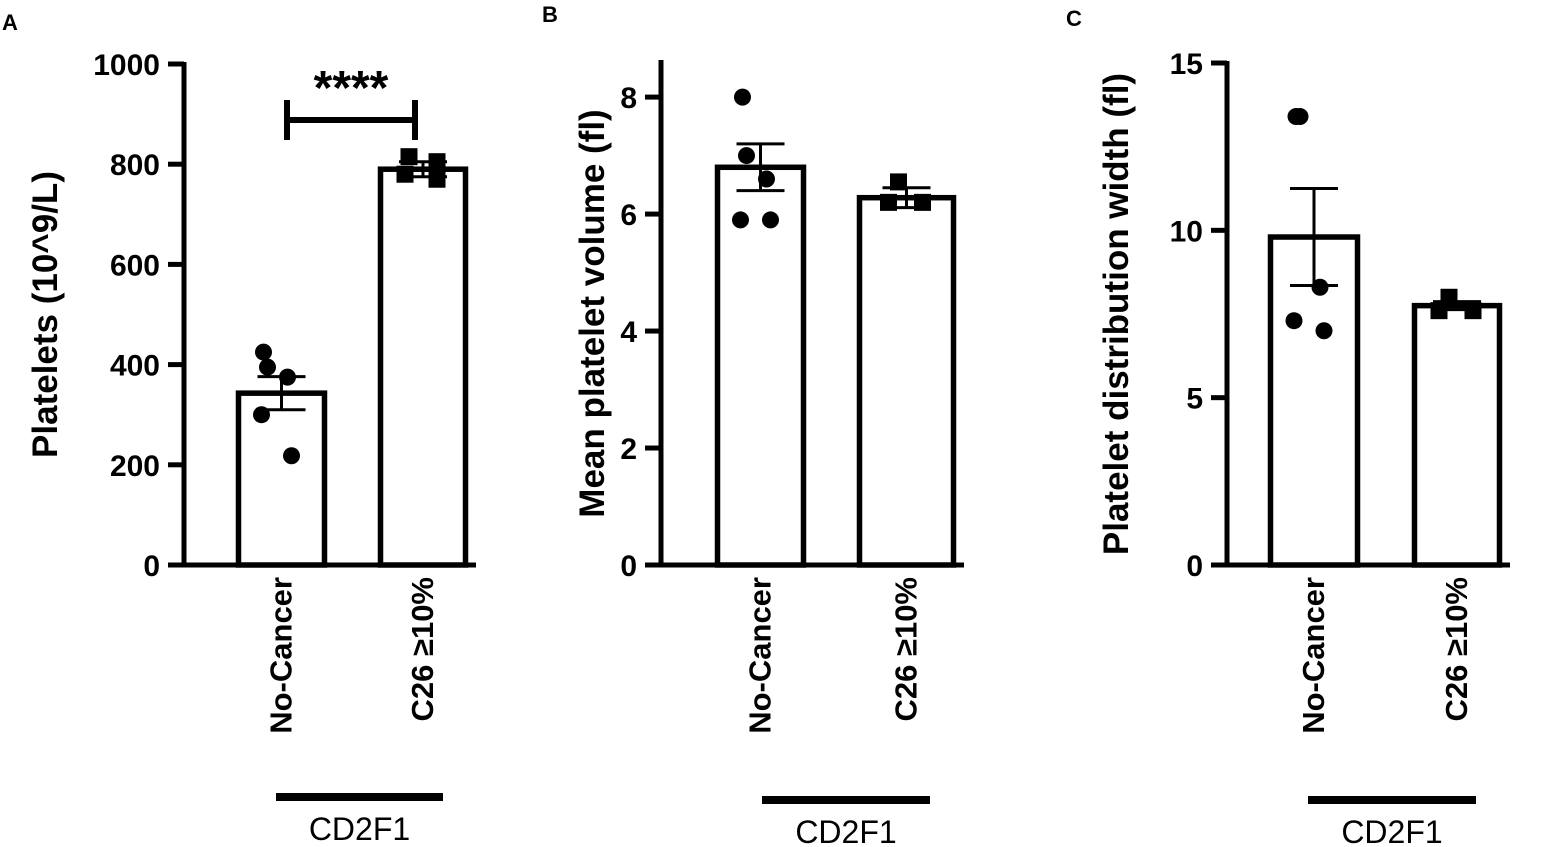  Describe the element at coordinates (628, 332) in the screenshot. I see `y-tick-label: 4` at that location.